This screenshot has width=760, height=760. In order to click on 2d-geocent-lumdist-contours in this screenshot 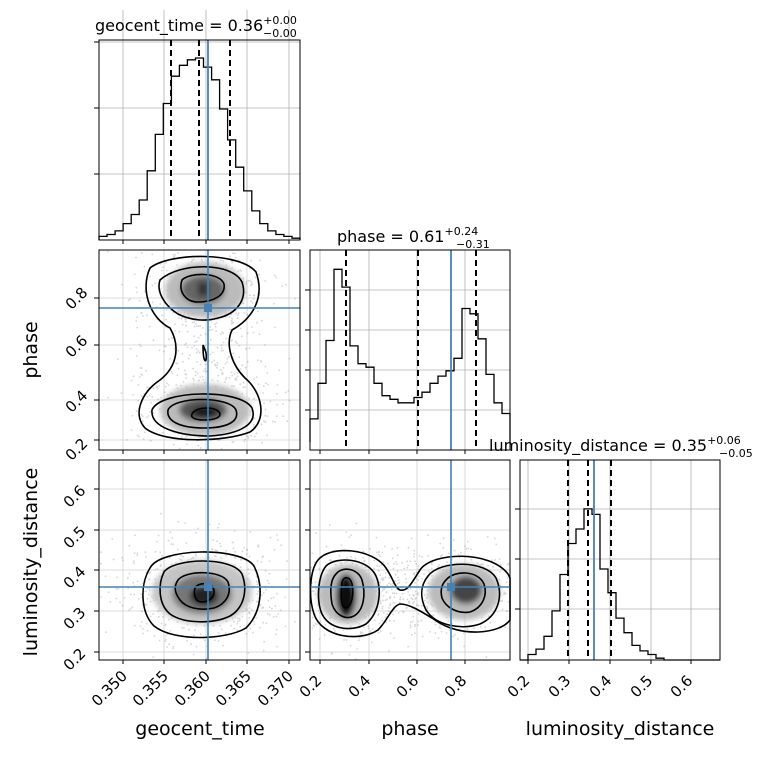, I will do `click(201, 595)`.